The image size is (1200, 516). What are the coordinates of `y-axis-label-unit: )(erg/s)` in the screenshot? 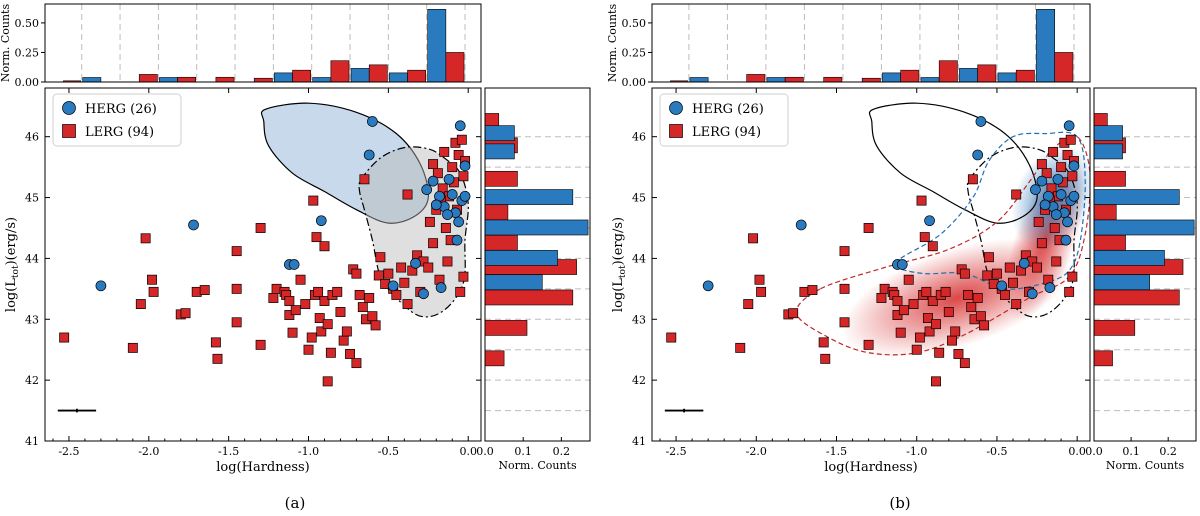 It's located at (618, 241).